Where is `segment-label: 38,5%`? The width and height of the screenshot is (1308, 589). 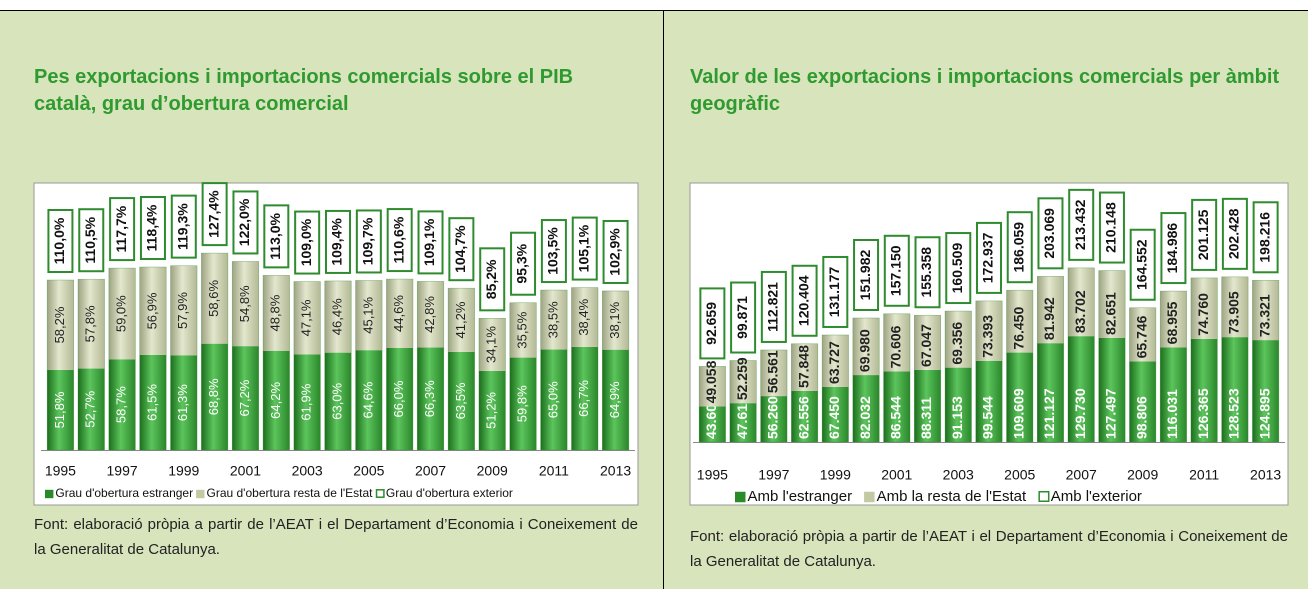
segment-label: 38,5% is located at coordinates (552, 319).